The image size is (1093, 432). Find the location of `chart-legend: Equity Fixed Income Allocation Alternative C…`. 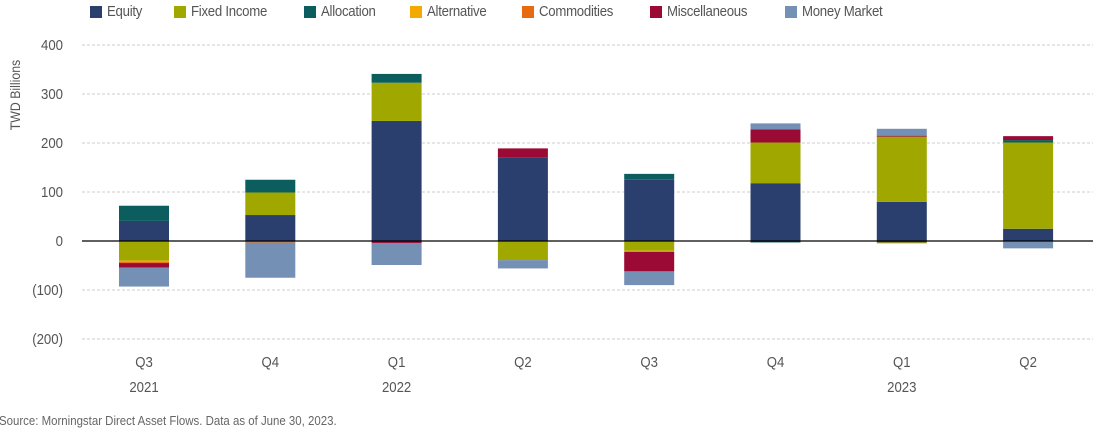

chart-legend: Equity Fixed Income Allocation Alternative C… is located at coordinates (505, 11).